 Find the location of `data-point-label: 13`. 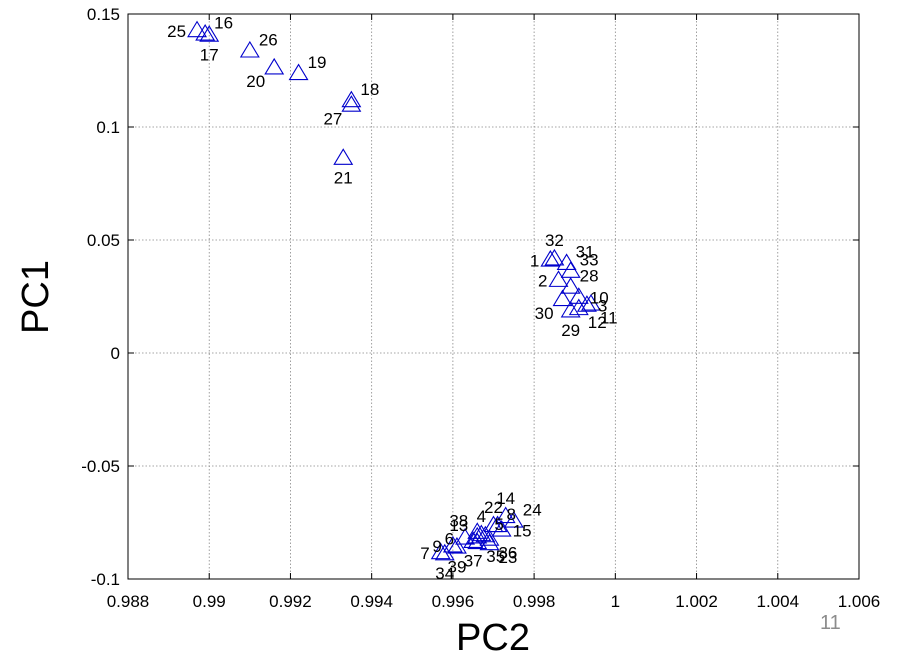

data-point-label: 13 is located at coordinates (458, 525).